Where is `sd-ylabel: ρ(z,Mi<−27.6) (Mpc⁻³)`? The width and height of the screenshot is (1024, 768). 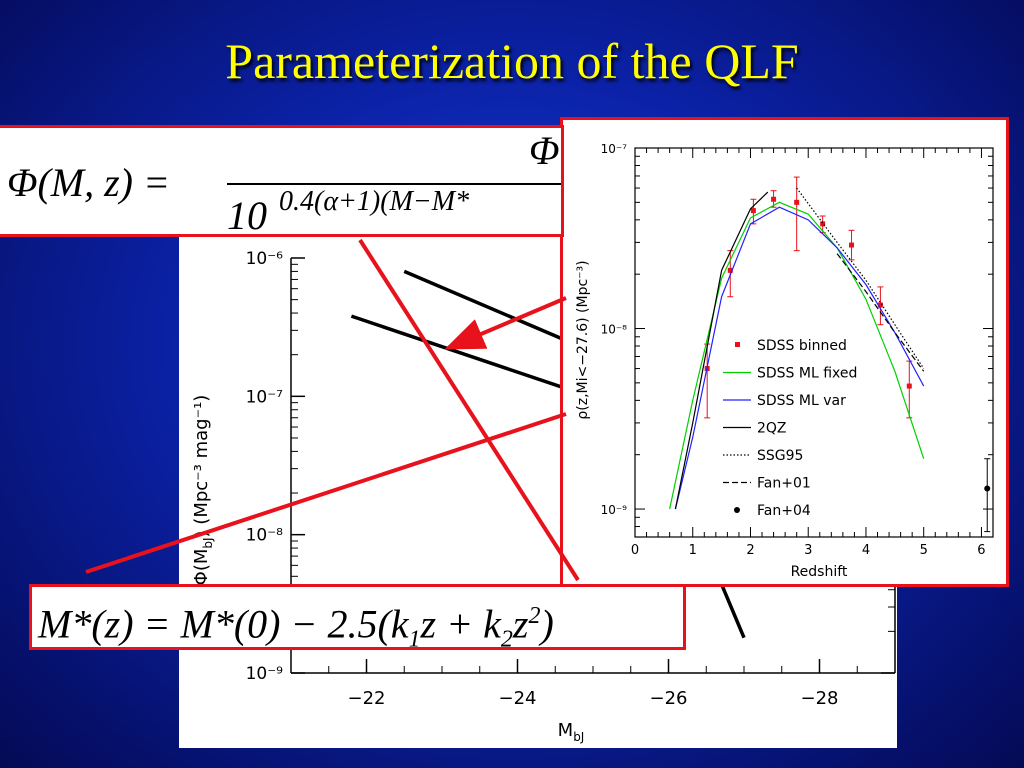 sd-ylabel: ρ(z,Mi<−27.6) (Mpc⁻³) is located at coordinates (583, 339).